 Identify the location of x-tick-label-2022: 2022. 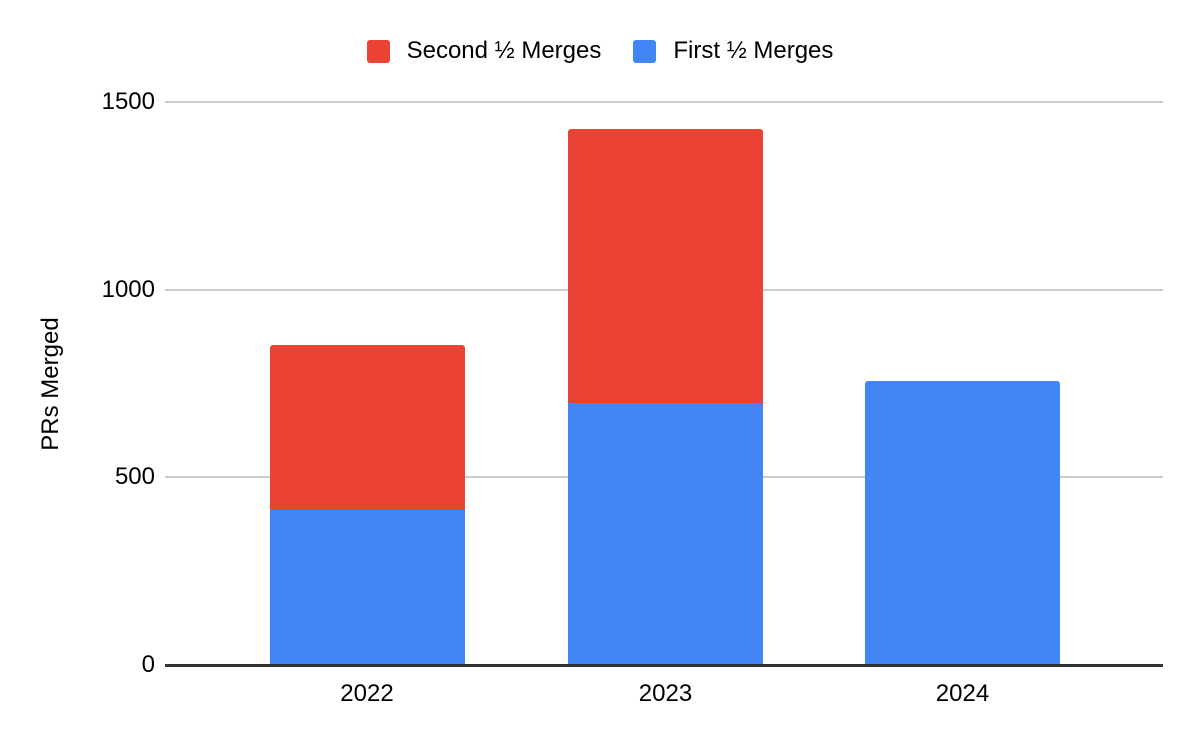
(367, 693).